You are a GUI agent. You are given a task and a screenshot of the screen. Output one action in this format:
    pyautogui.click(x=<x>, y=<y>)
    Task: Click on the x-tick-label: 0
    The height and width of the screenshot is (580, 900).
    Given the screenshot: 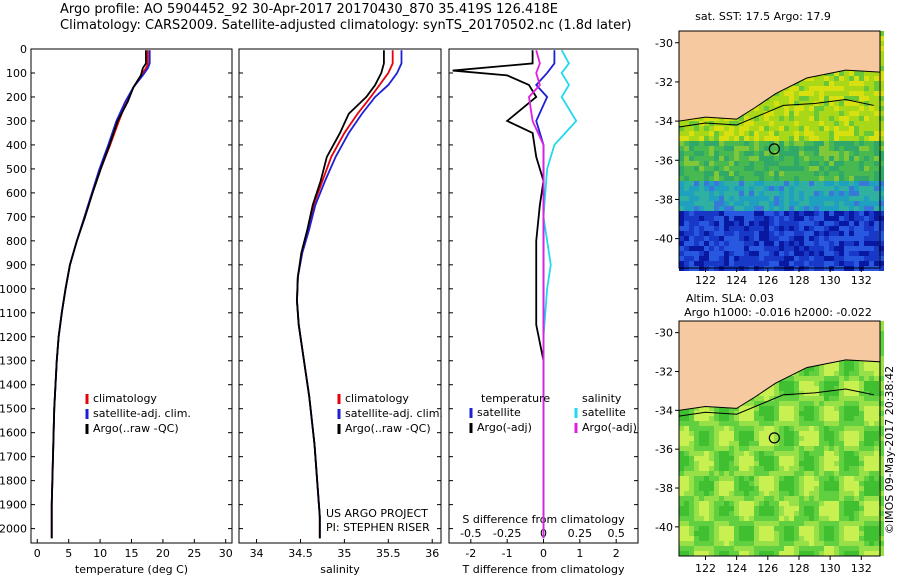 What is the action you would take?
    pyautogui.click(x=37, y=553)
    